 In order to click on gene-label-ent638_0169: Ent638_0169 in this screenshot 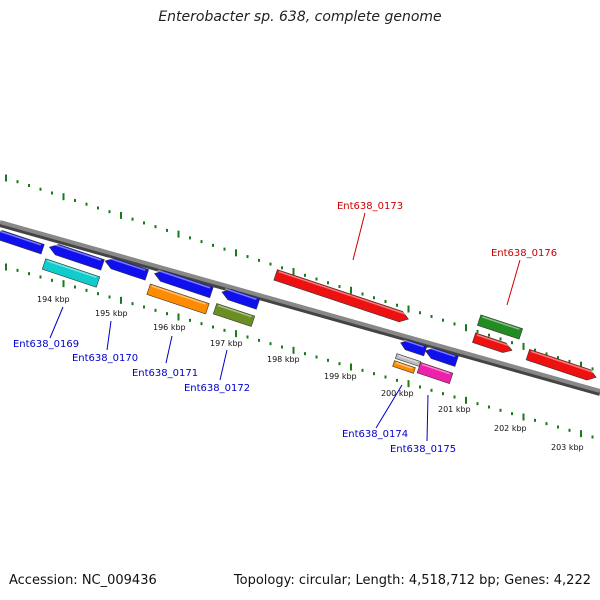, I will do `click(46, 344)`.